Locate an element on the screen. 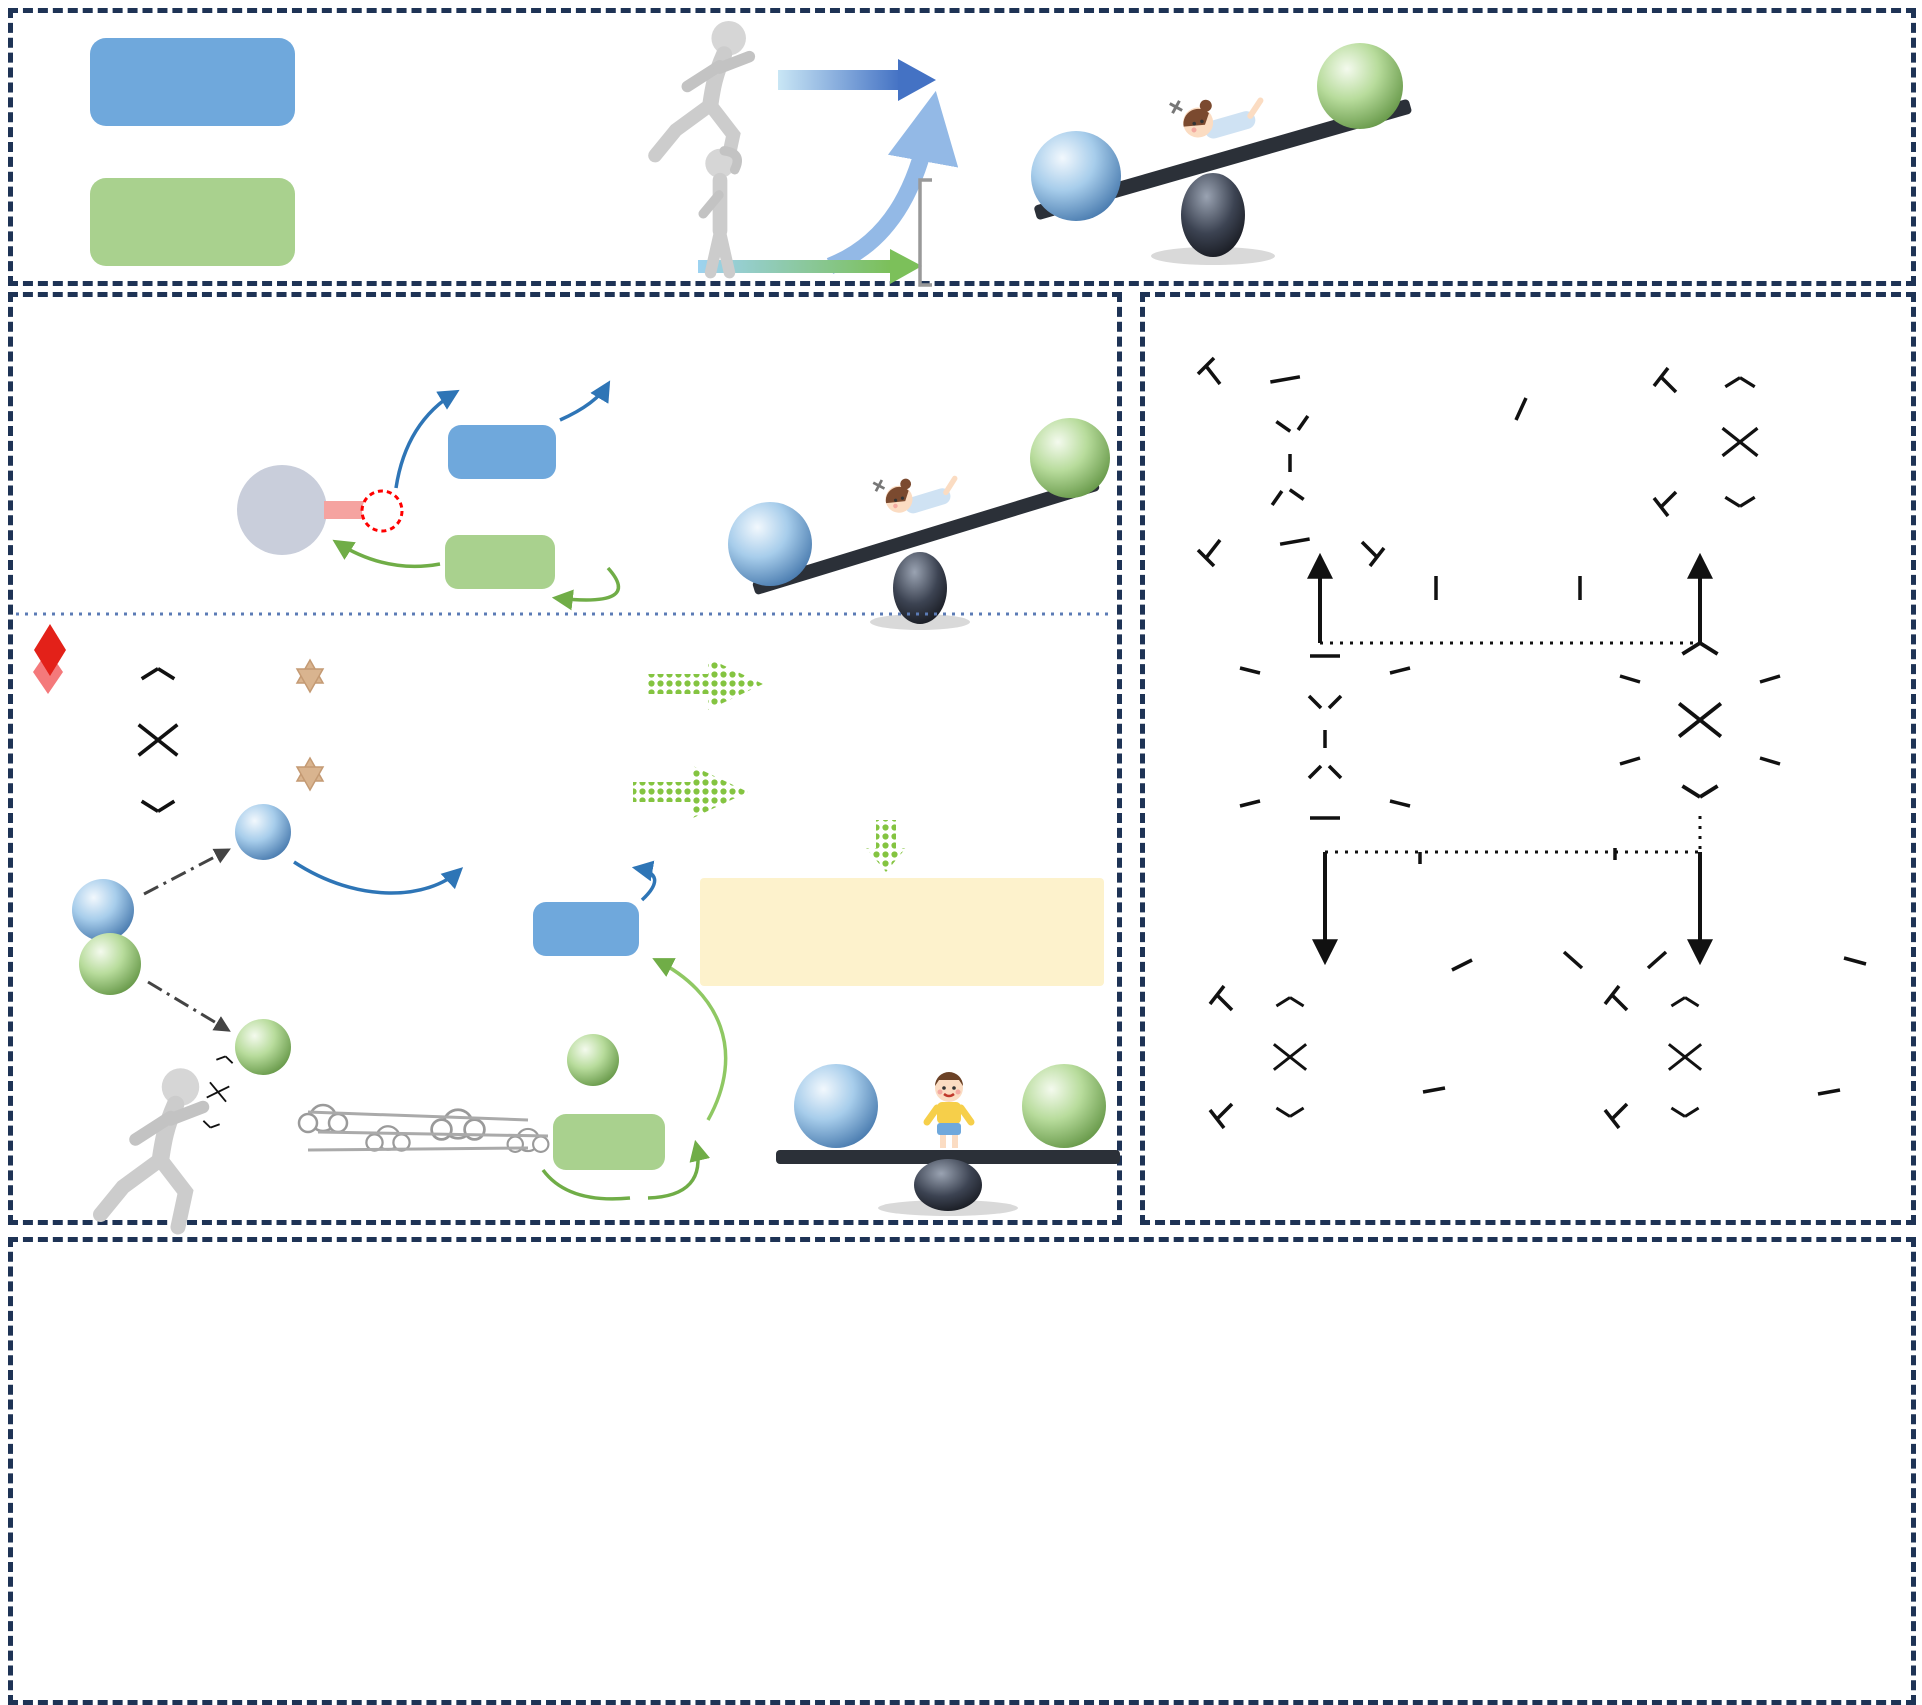 The image size is (1922, 1705). tetrabromobicarbazole-monomer is located at coordinates (1325, 737).